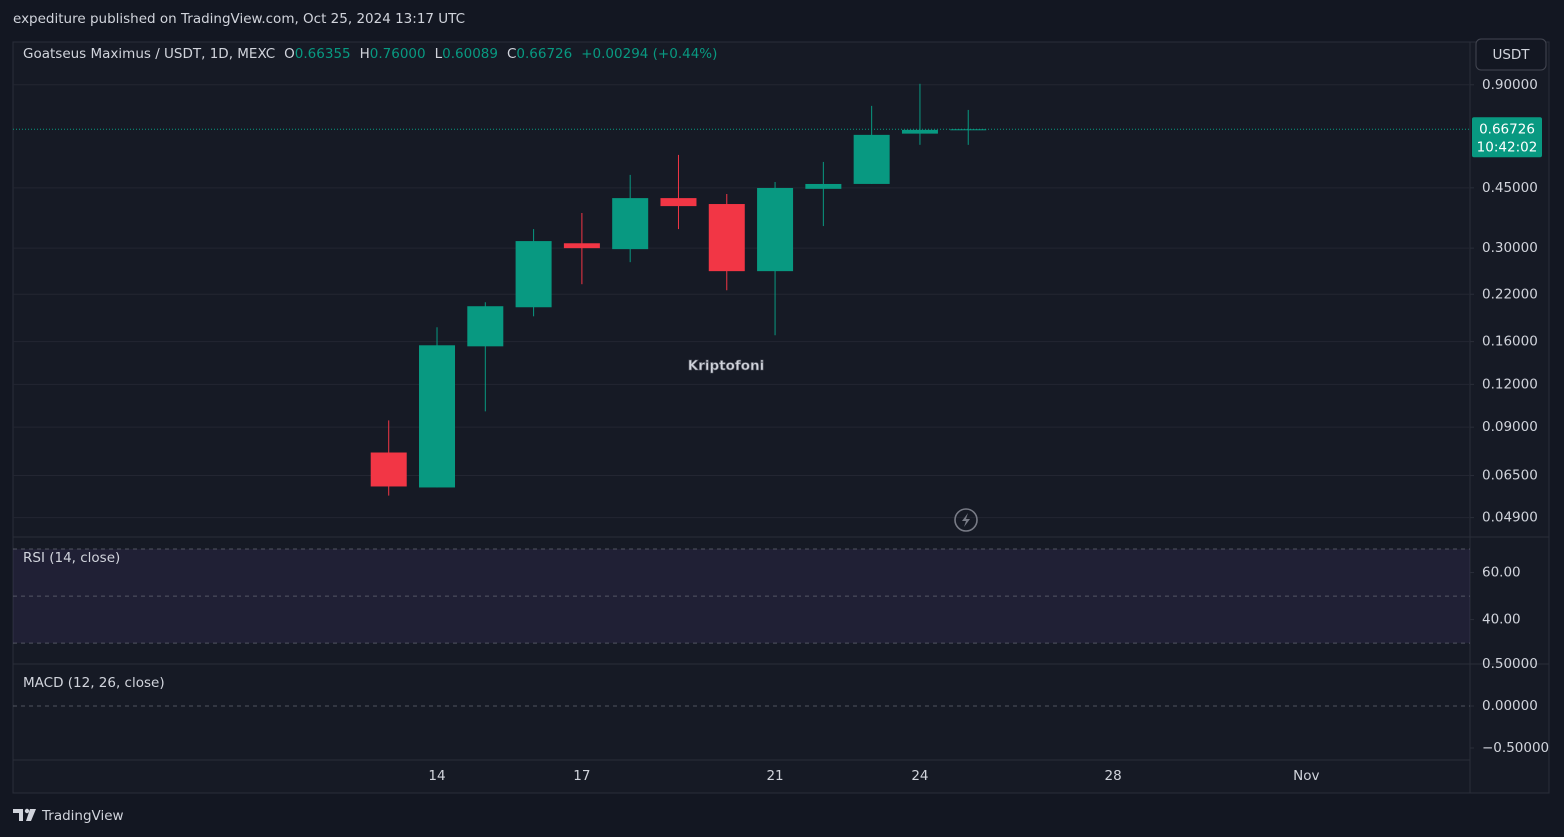 Image resolution: width=1564 pixels, height=837 pixels. What do you see at coordinates (323, 54) in the screenshot?
I see `ohlc-value: 0.66355` at bounding box center [323, 54].